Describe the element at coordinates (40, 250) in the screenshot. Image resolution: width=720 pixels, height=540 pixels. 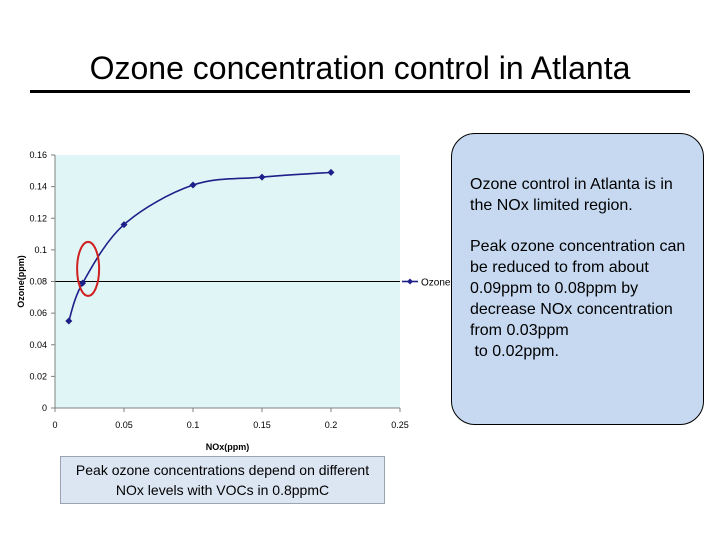
I see `y-tick-label: 0.1` at that location.